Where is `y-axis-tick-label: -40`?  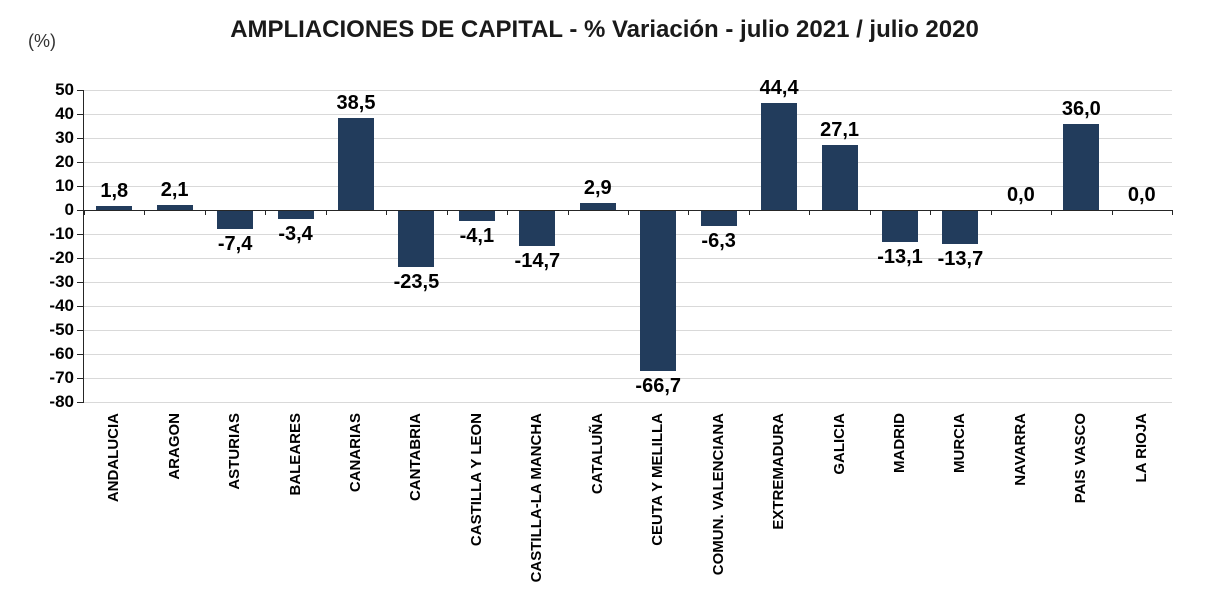 y-axis-tick-label: -40 is located at coordinates (61, 305).